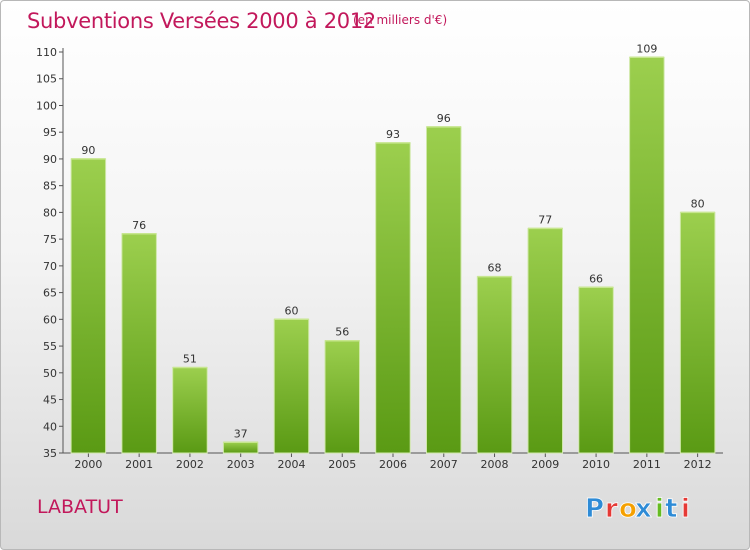 This screenshot has width=750, height=550. I want to click on x-tick-label: 2007, so click(444, 464).